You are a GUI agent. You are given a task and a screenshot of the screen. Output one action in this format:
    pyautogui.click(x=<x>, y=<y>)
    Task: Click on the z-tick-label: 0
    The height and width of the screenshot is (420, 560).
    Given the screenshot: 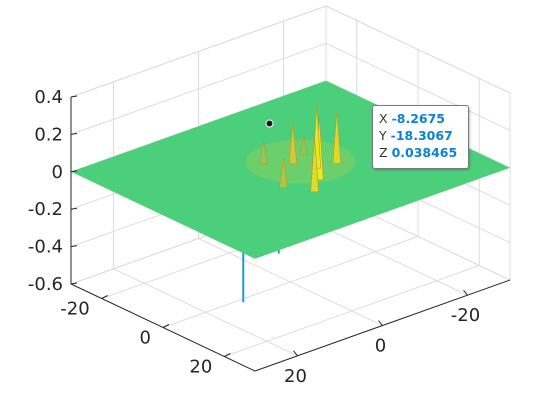 What is the action you would take?
    pyautogui.click(x=57, y=172)
    